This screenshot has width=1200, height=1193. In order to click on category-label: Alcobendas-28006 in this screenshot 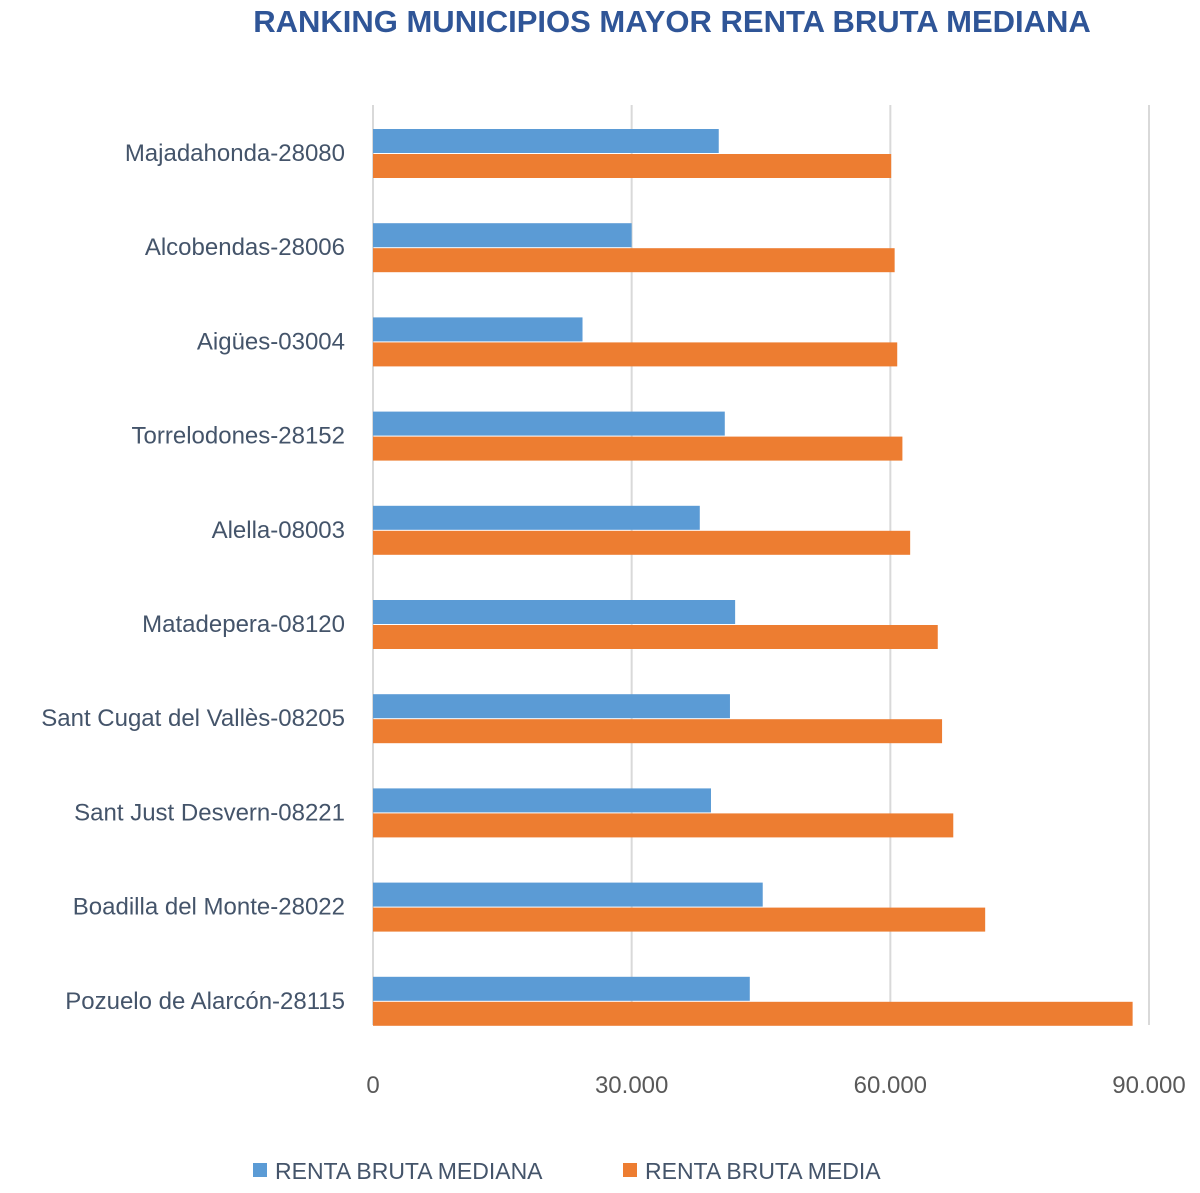, I will do `click(245, 247)`.